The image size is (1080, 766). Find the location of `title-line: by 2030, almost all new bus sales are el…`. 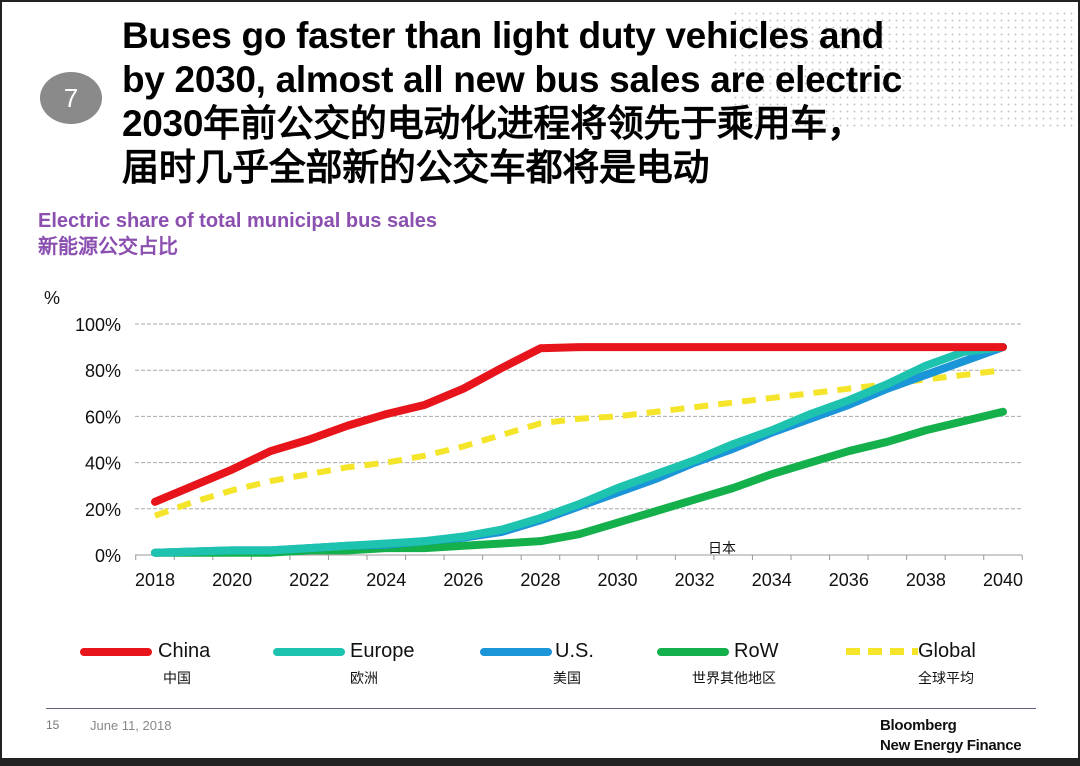

title-line: by 2030, almost all new bus sales are el… is located at coordinates (512, 79).